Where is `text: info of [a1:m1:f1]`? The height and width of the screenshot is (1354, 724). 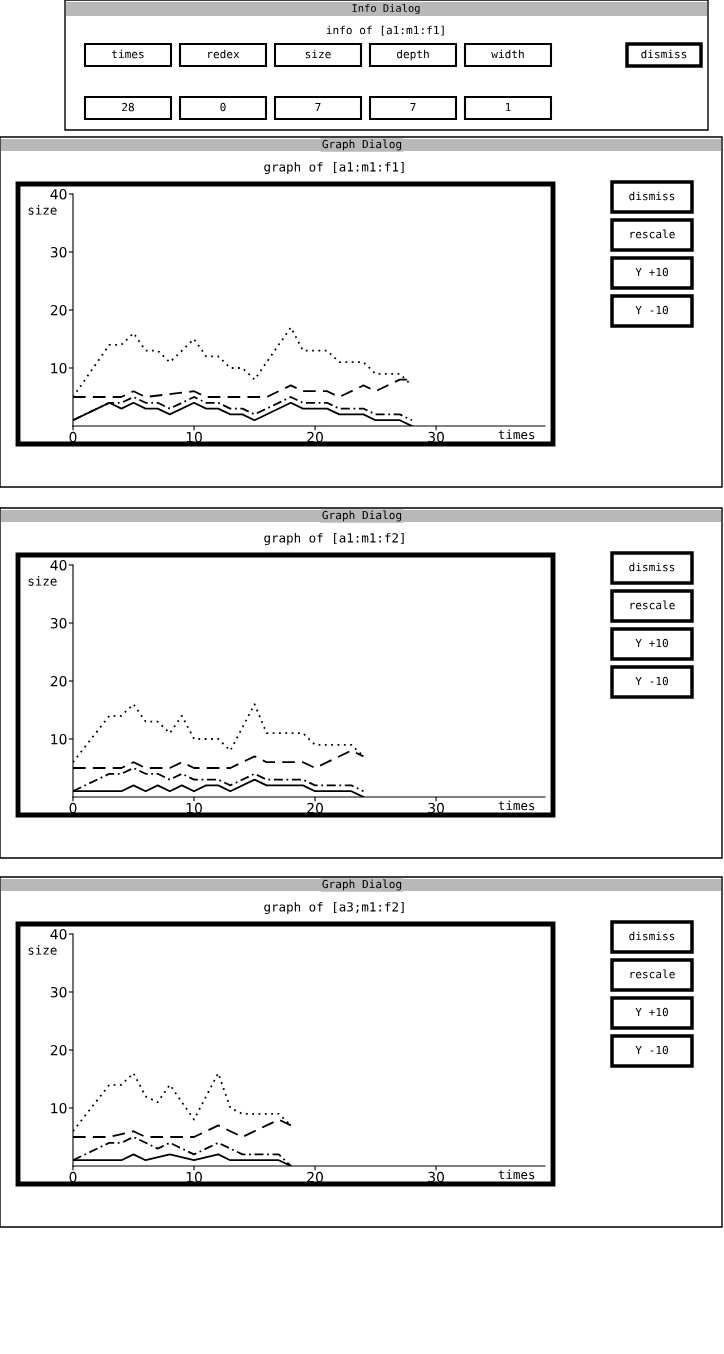
text: info of [a1:m1:f1] is located at coordinates (385, 30).